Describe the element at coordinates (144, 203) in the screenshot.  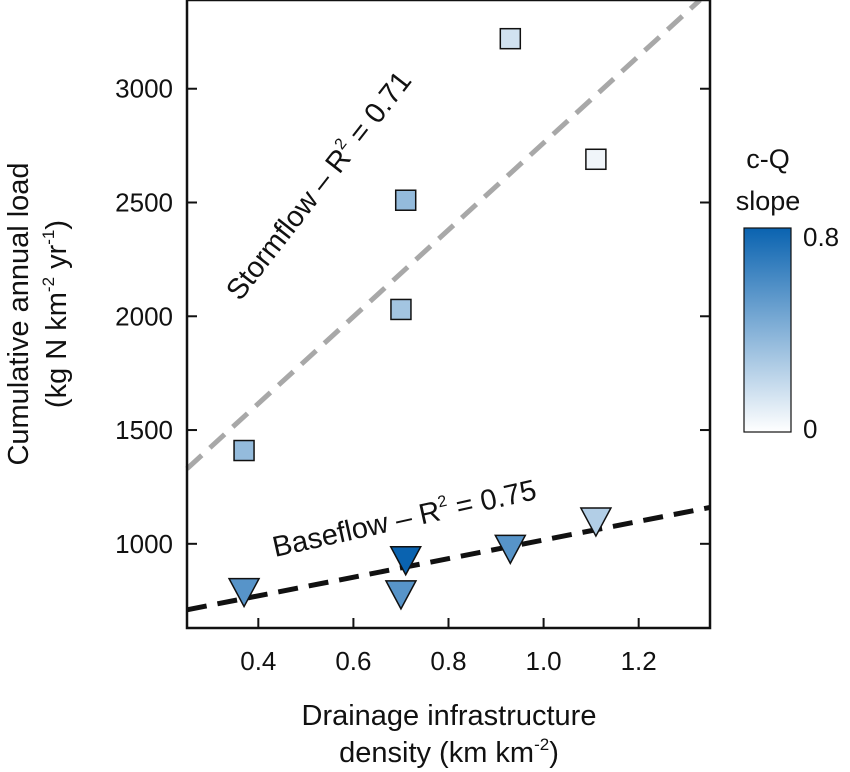
I see `y-tick-label: 2500` at that location.